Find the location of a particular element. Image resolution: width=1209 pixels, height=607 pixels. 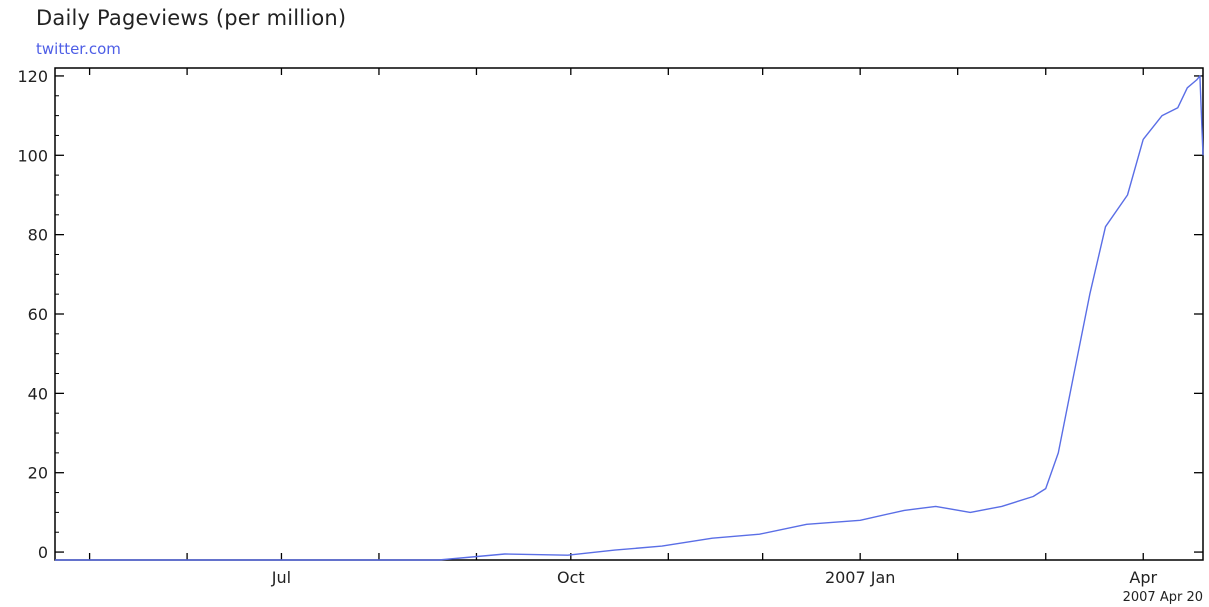

y-tick-label: 0 is located at coordinates (43, 552).